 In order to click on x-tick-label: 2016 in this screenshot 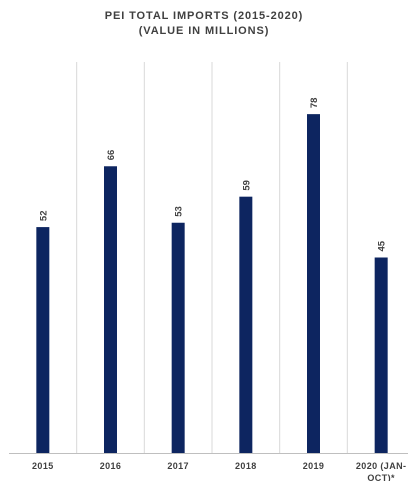, I will do `click(111, 466)`.